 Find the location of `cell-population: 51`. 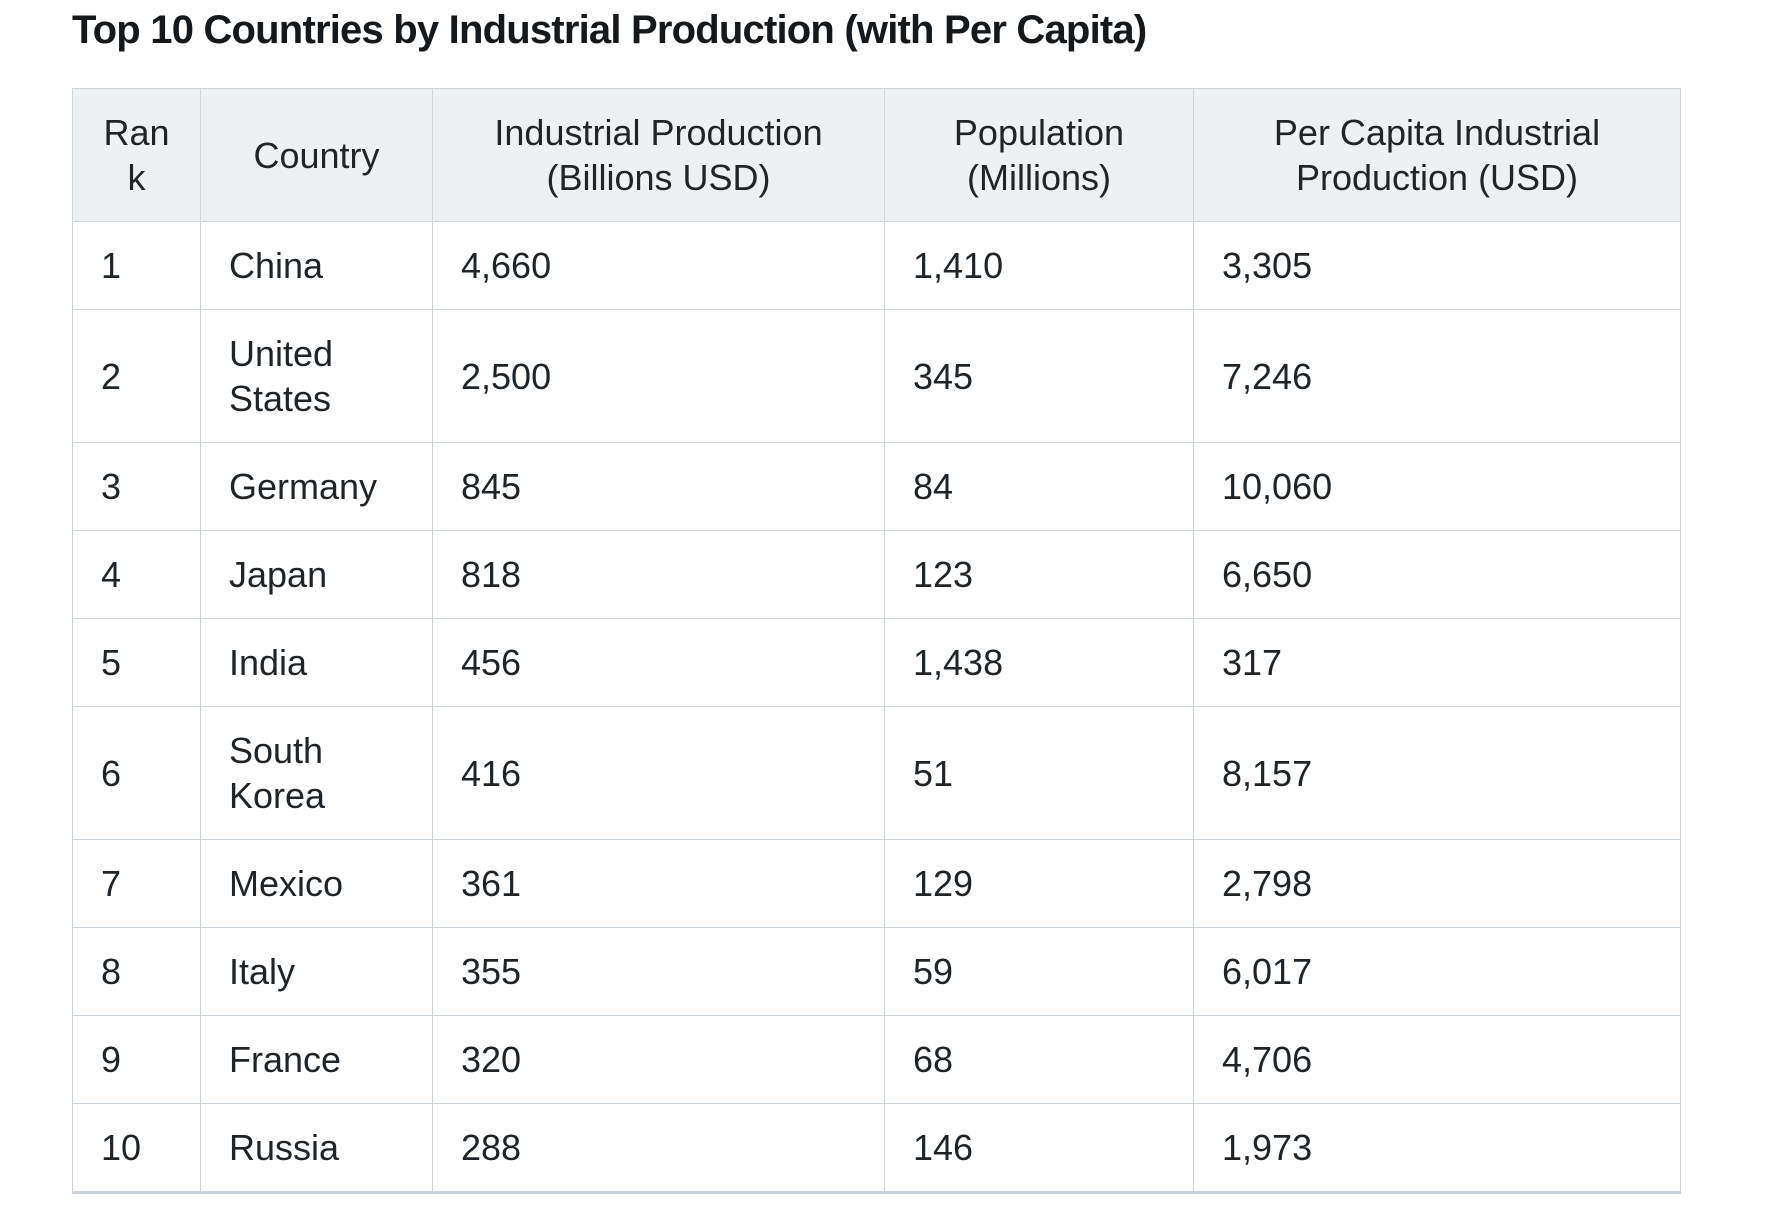

cell-population: 51 is located at coordinates (1039, 773).